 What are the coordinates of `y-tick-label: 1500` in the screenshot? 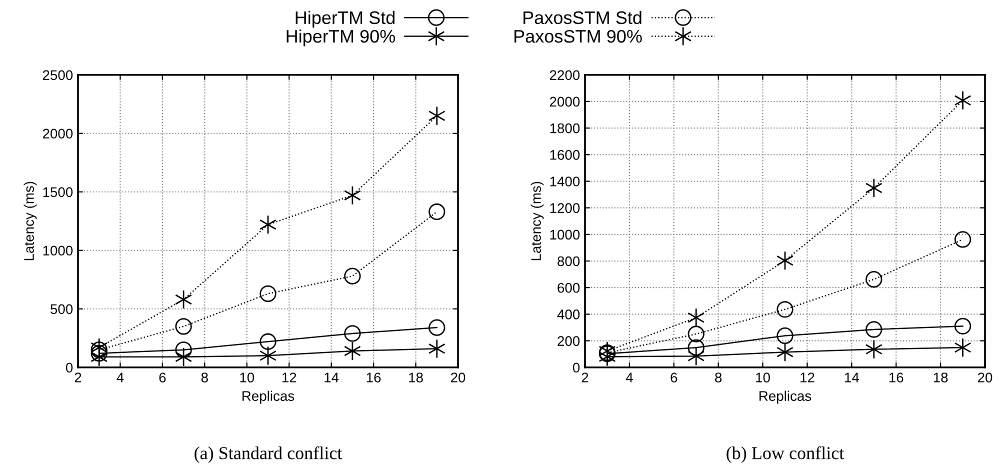 It's located at (58, 192).